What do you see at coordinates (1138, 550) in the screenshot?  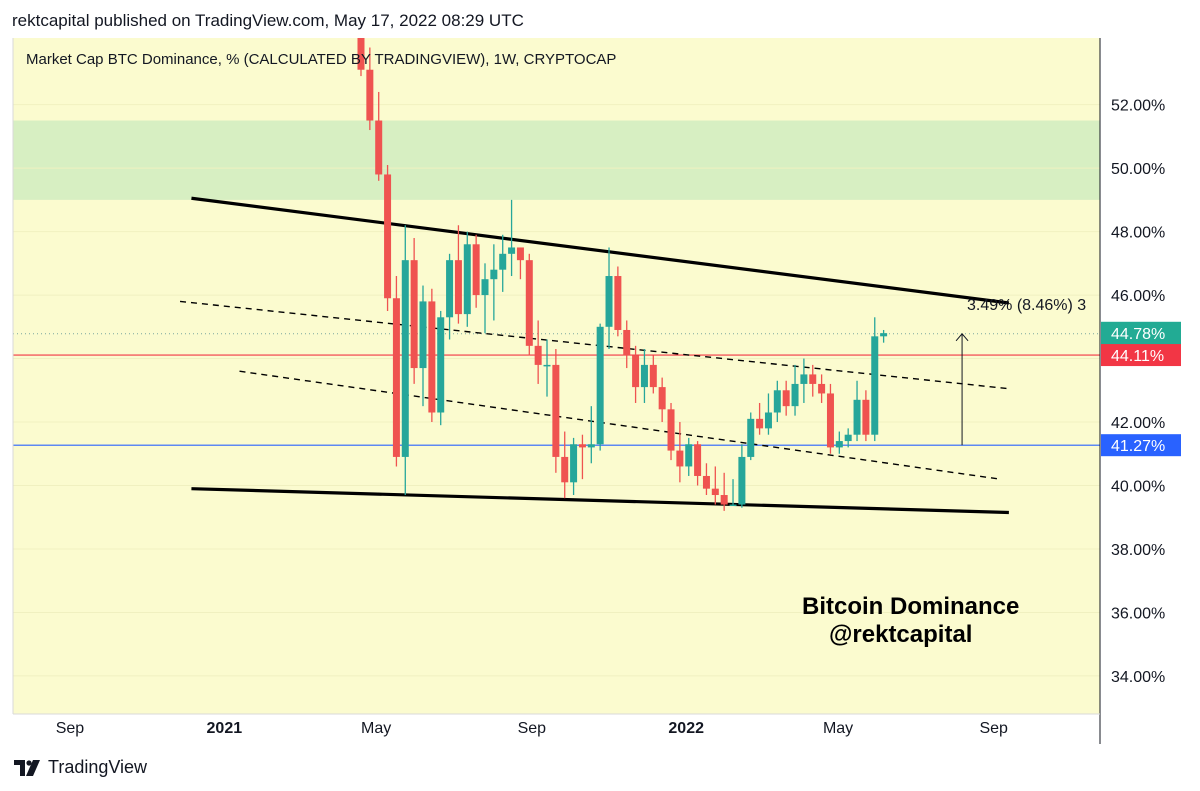 I see `y-tick-label: 38.00%` at bounding box center [1138, 550].